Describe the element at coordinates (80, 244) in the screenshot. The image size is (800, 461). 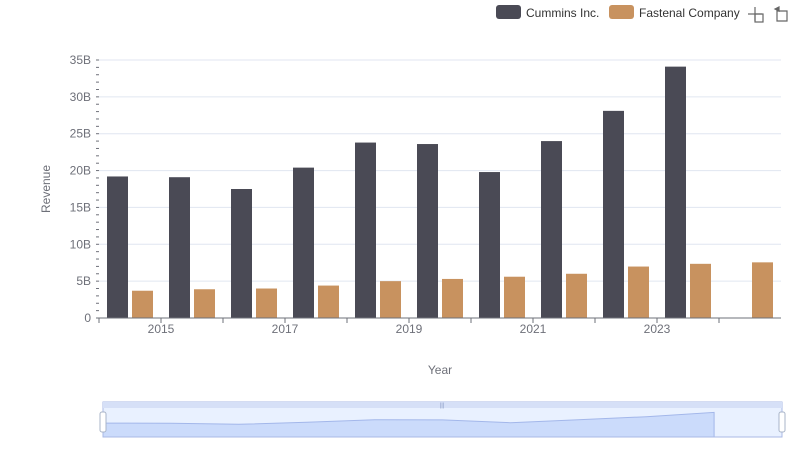
I see `y-tick-label: 10B` at that location.